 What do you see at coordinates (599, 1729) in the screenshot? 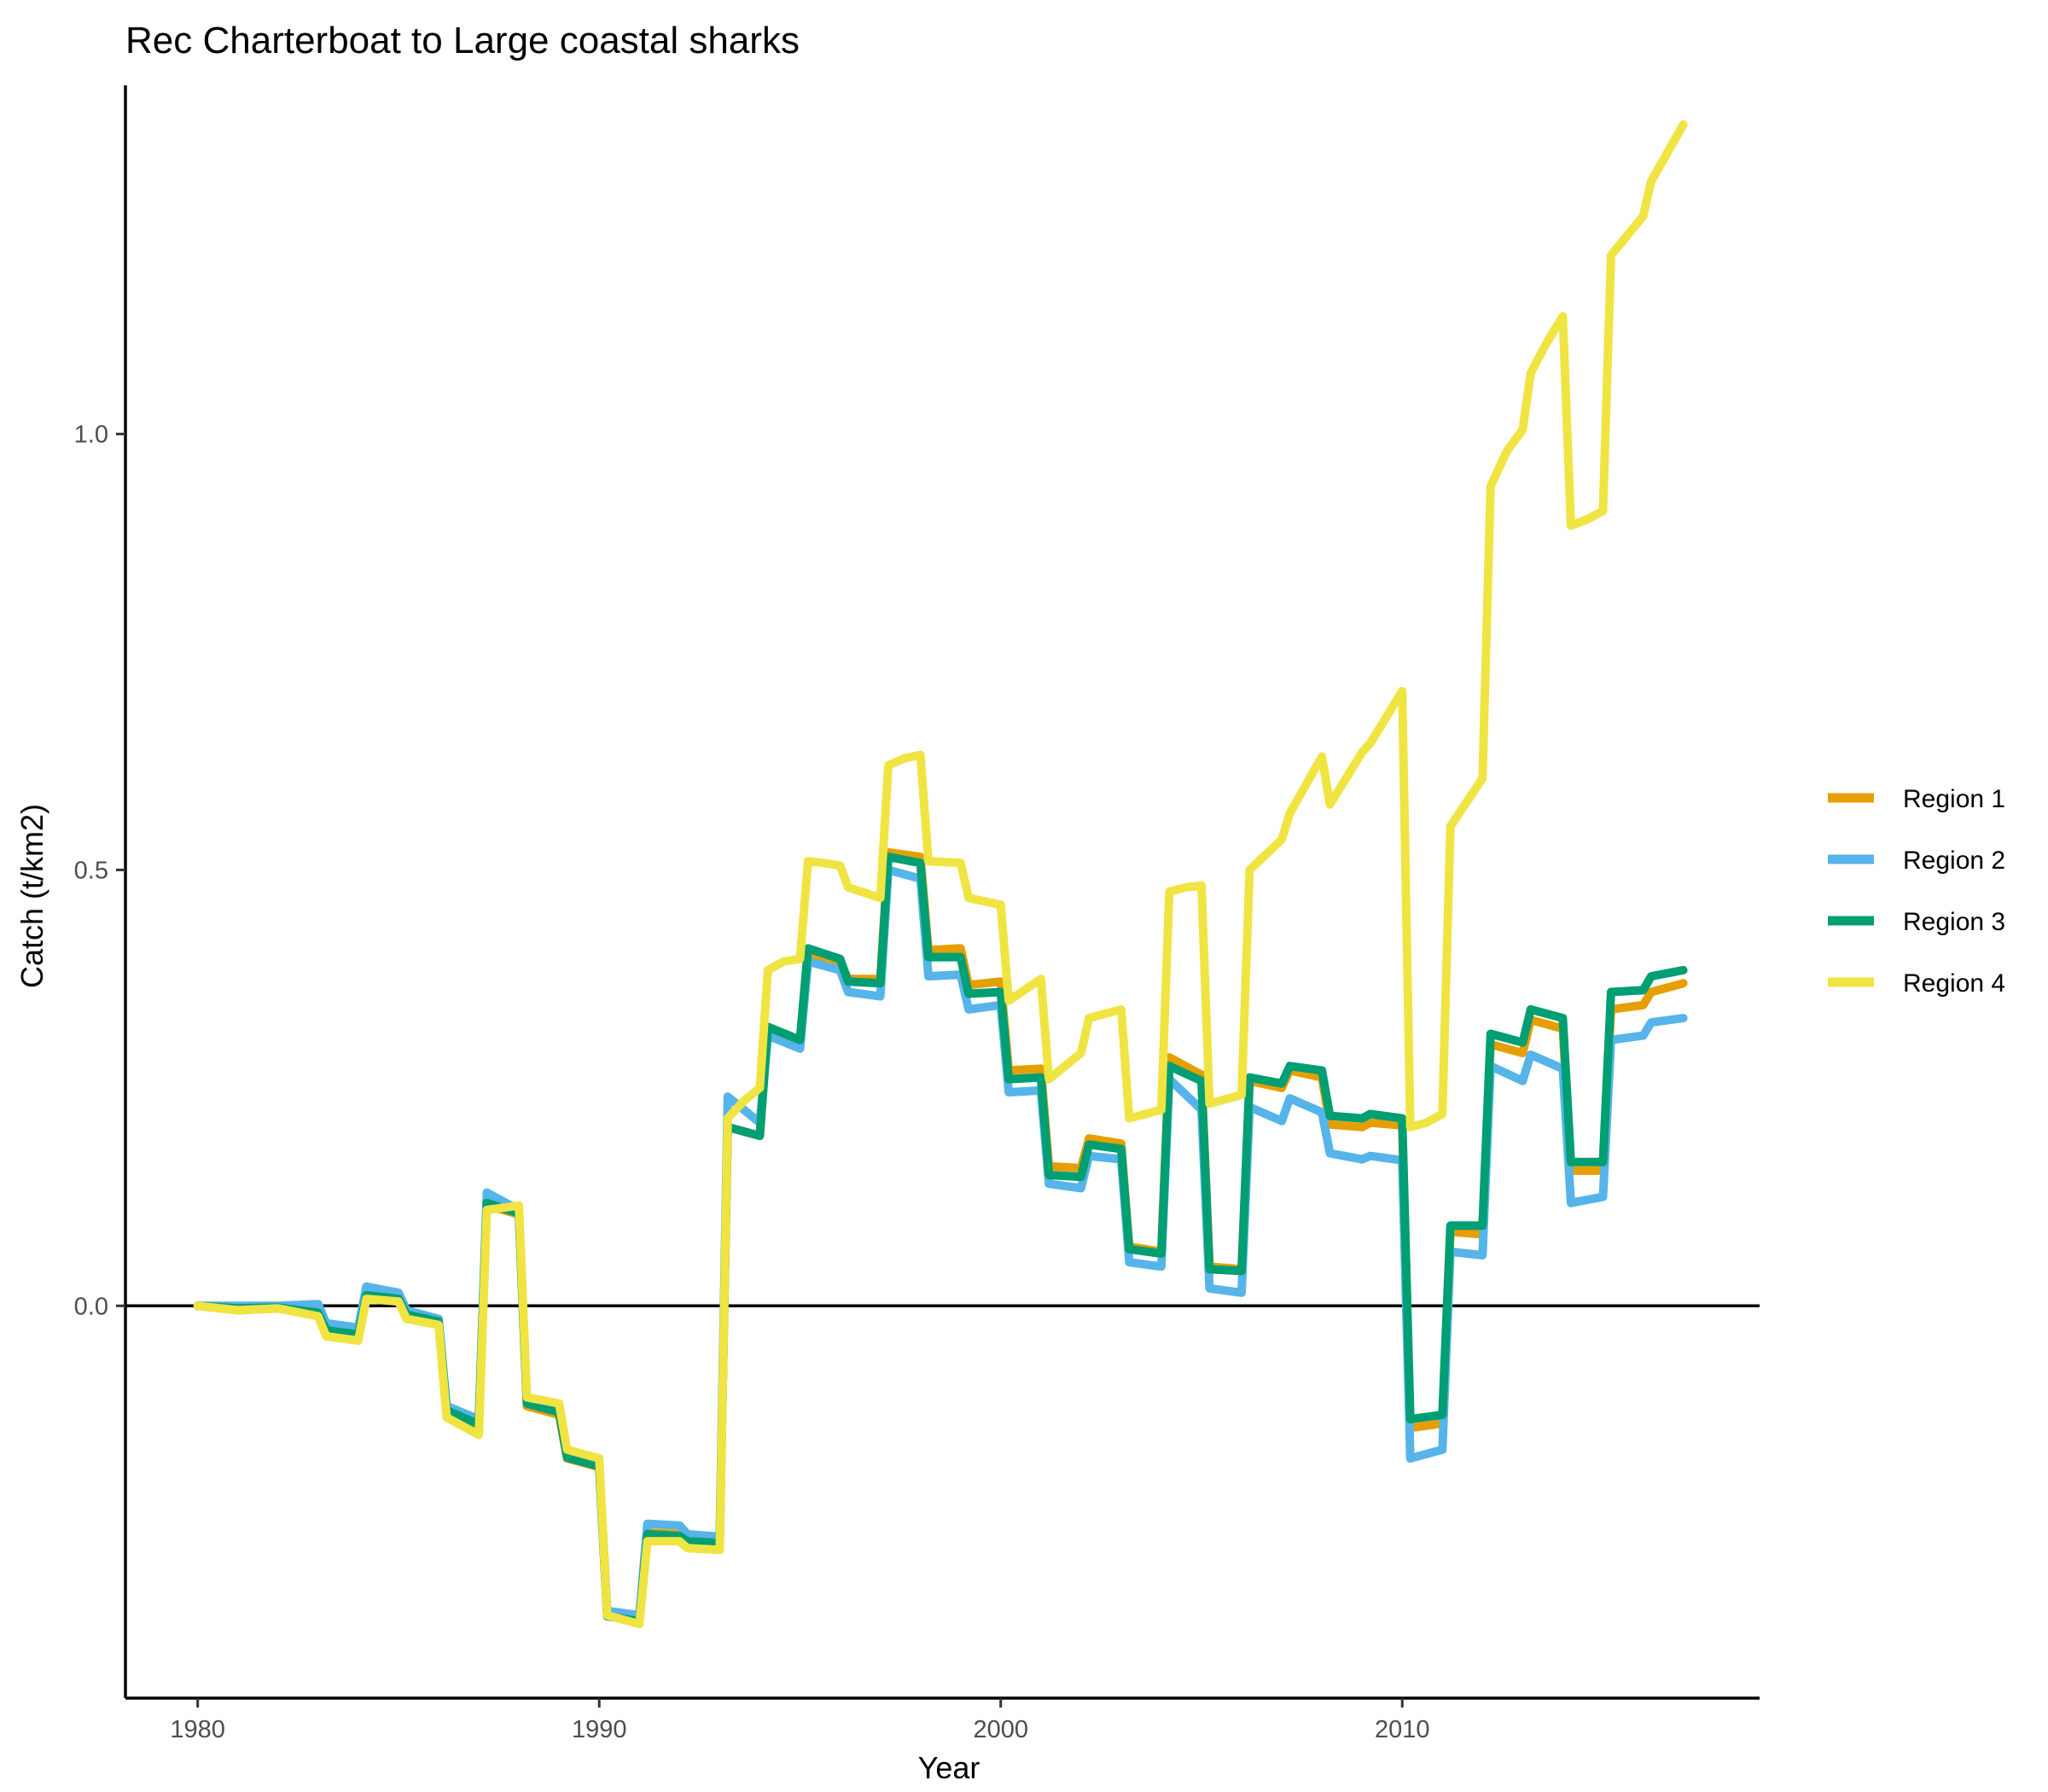
I see `x-tick-label: 1990` at bounding box center [599, 1729].